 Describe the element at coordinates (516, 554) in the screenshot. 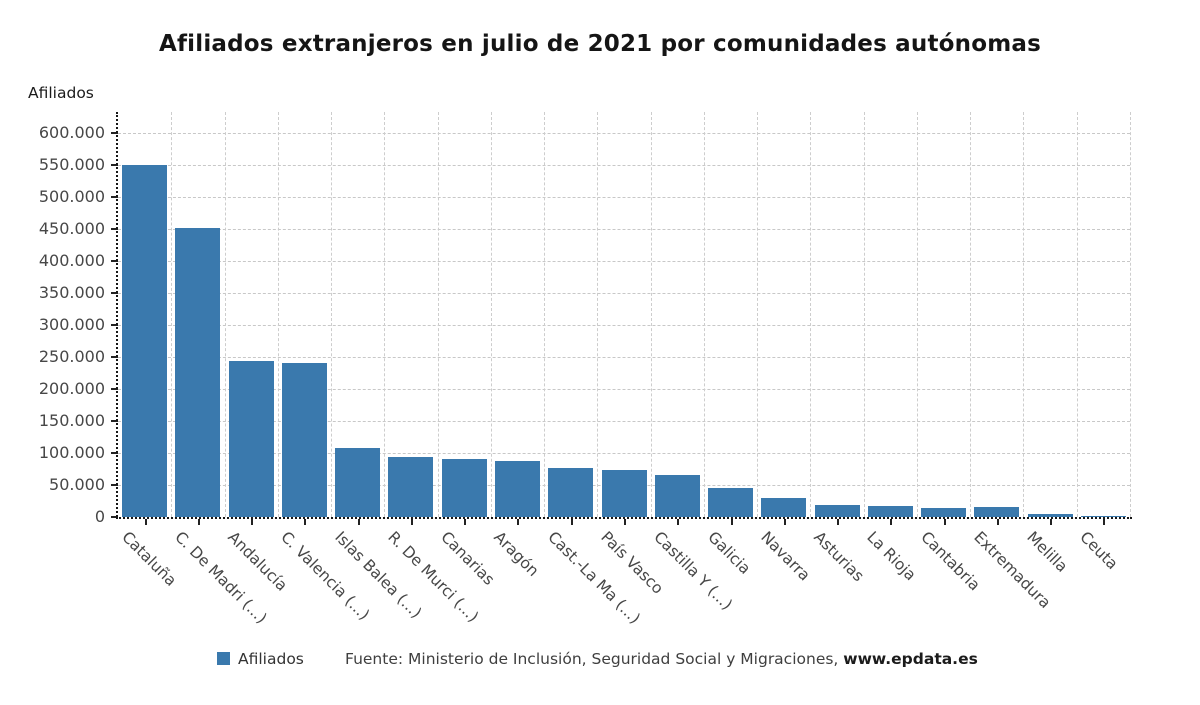

I see `x-axis-label: Aragón` at that location.